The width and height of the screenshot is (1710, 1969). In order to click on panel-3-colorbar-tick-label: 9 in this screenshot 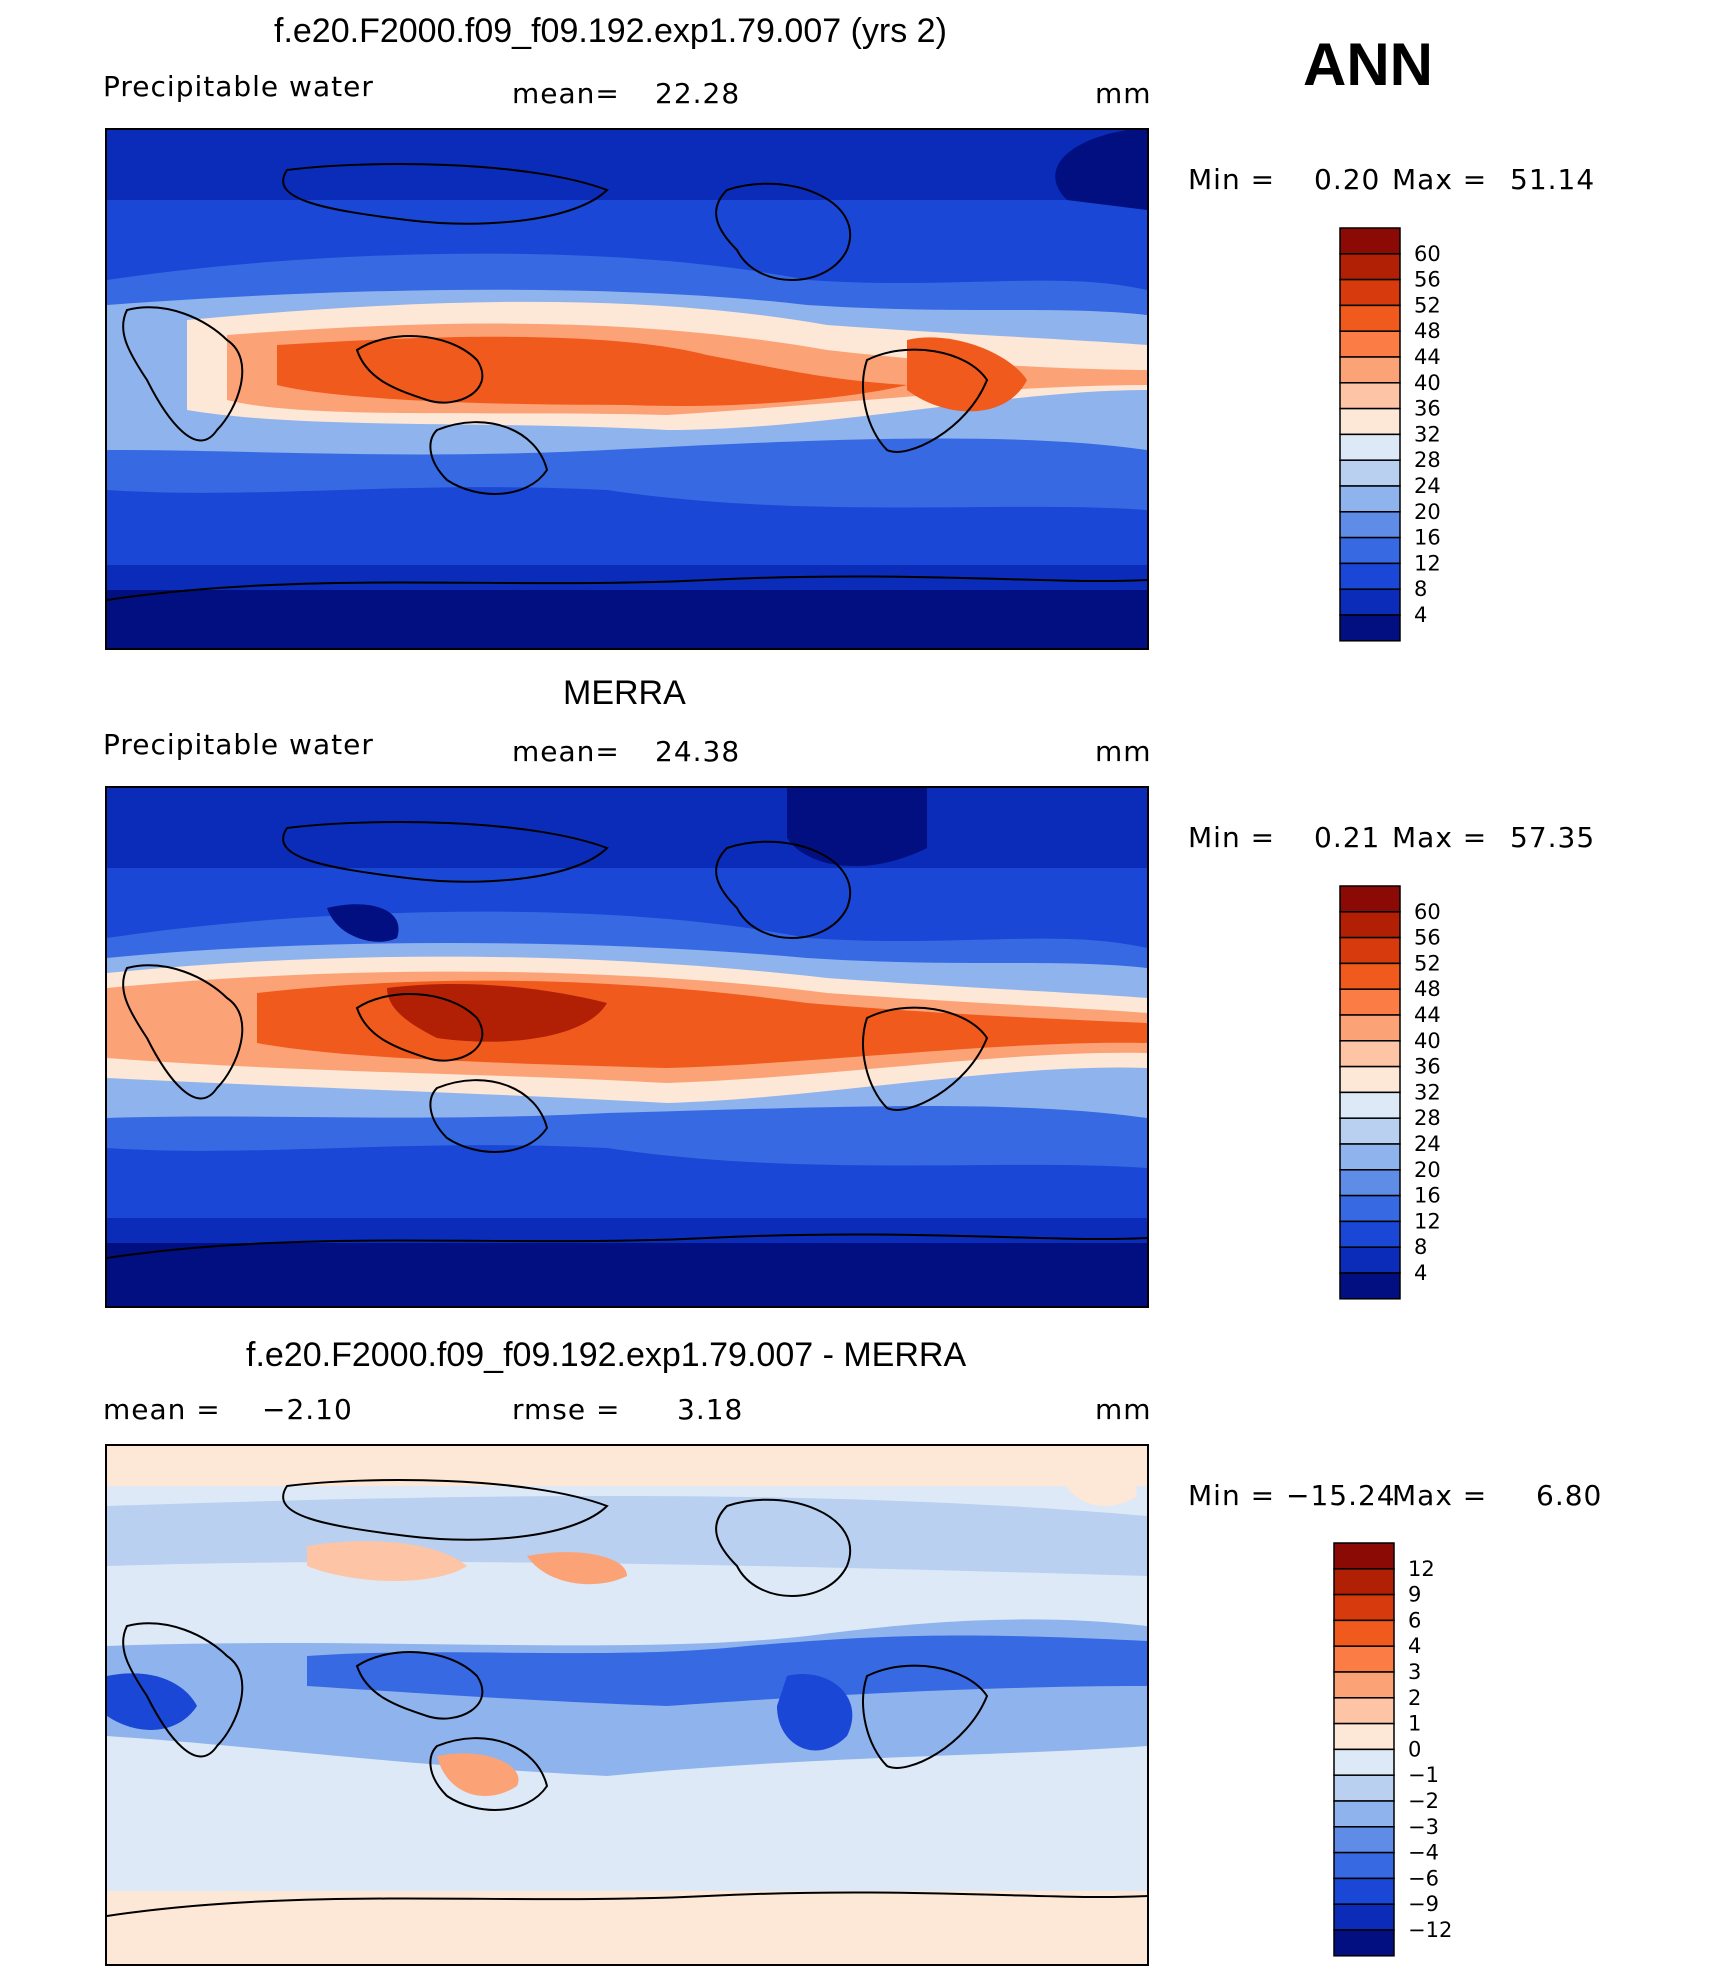, I will do `click(1414, 1595)`.